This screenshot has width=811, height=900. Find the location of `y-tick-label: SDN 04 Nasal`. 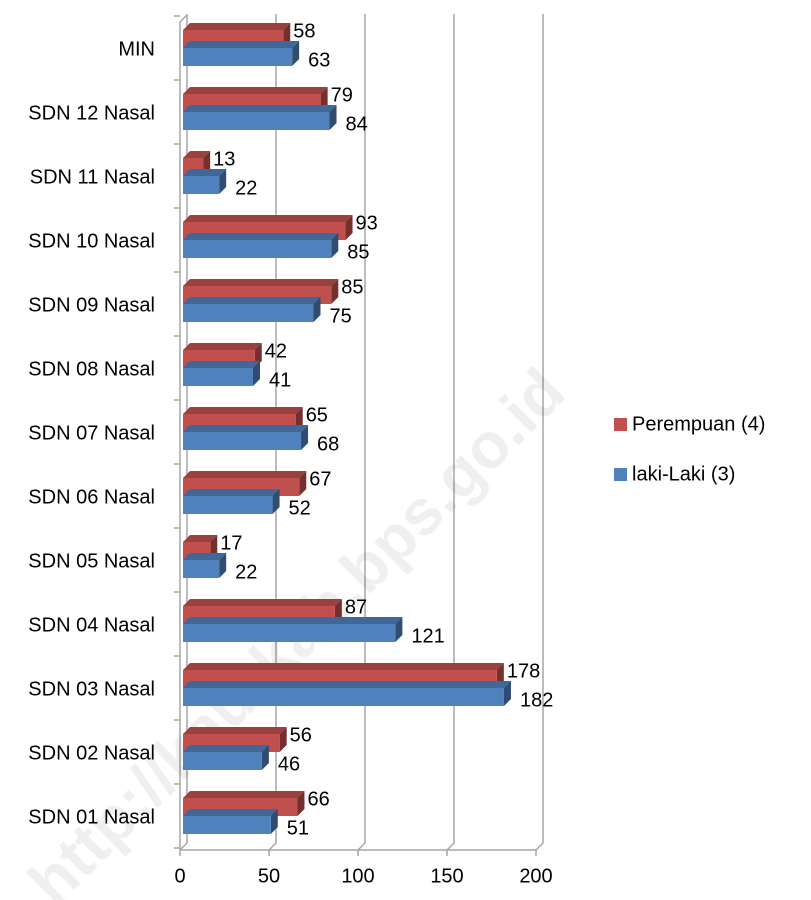

y-tick-label: SDN 04 Nasal is located at coordinates (91, 625).